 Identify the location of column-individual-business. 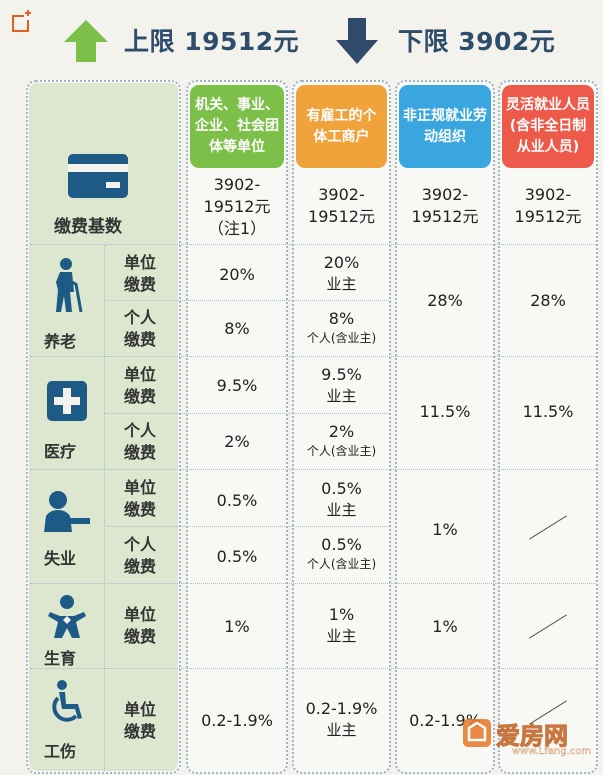
(341, 427).